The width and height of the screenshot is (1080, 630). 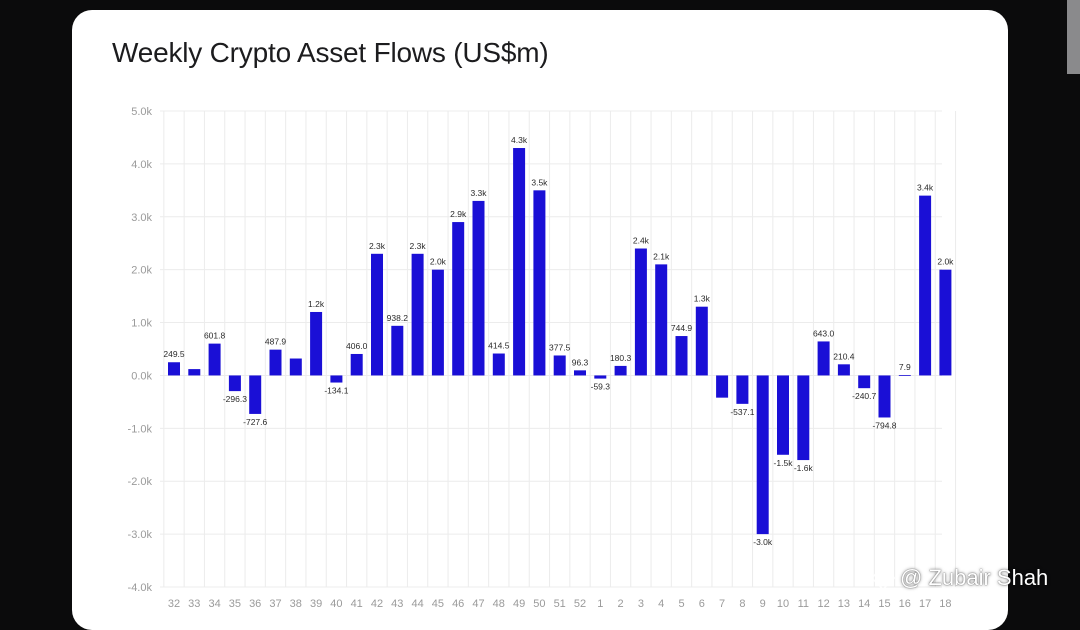 I want to click on x-tick-label: 40, so click(x=336, y=604).